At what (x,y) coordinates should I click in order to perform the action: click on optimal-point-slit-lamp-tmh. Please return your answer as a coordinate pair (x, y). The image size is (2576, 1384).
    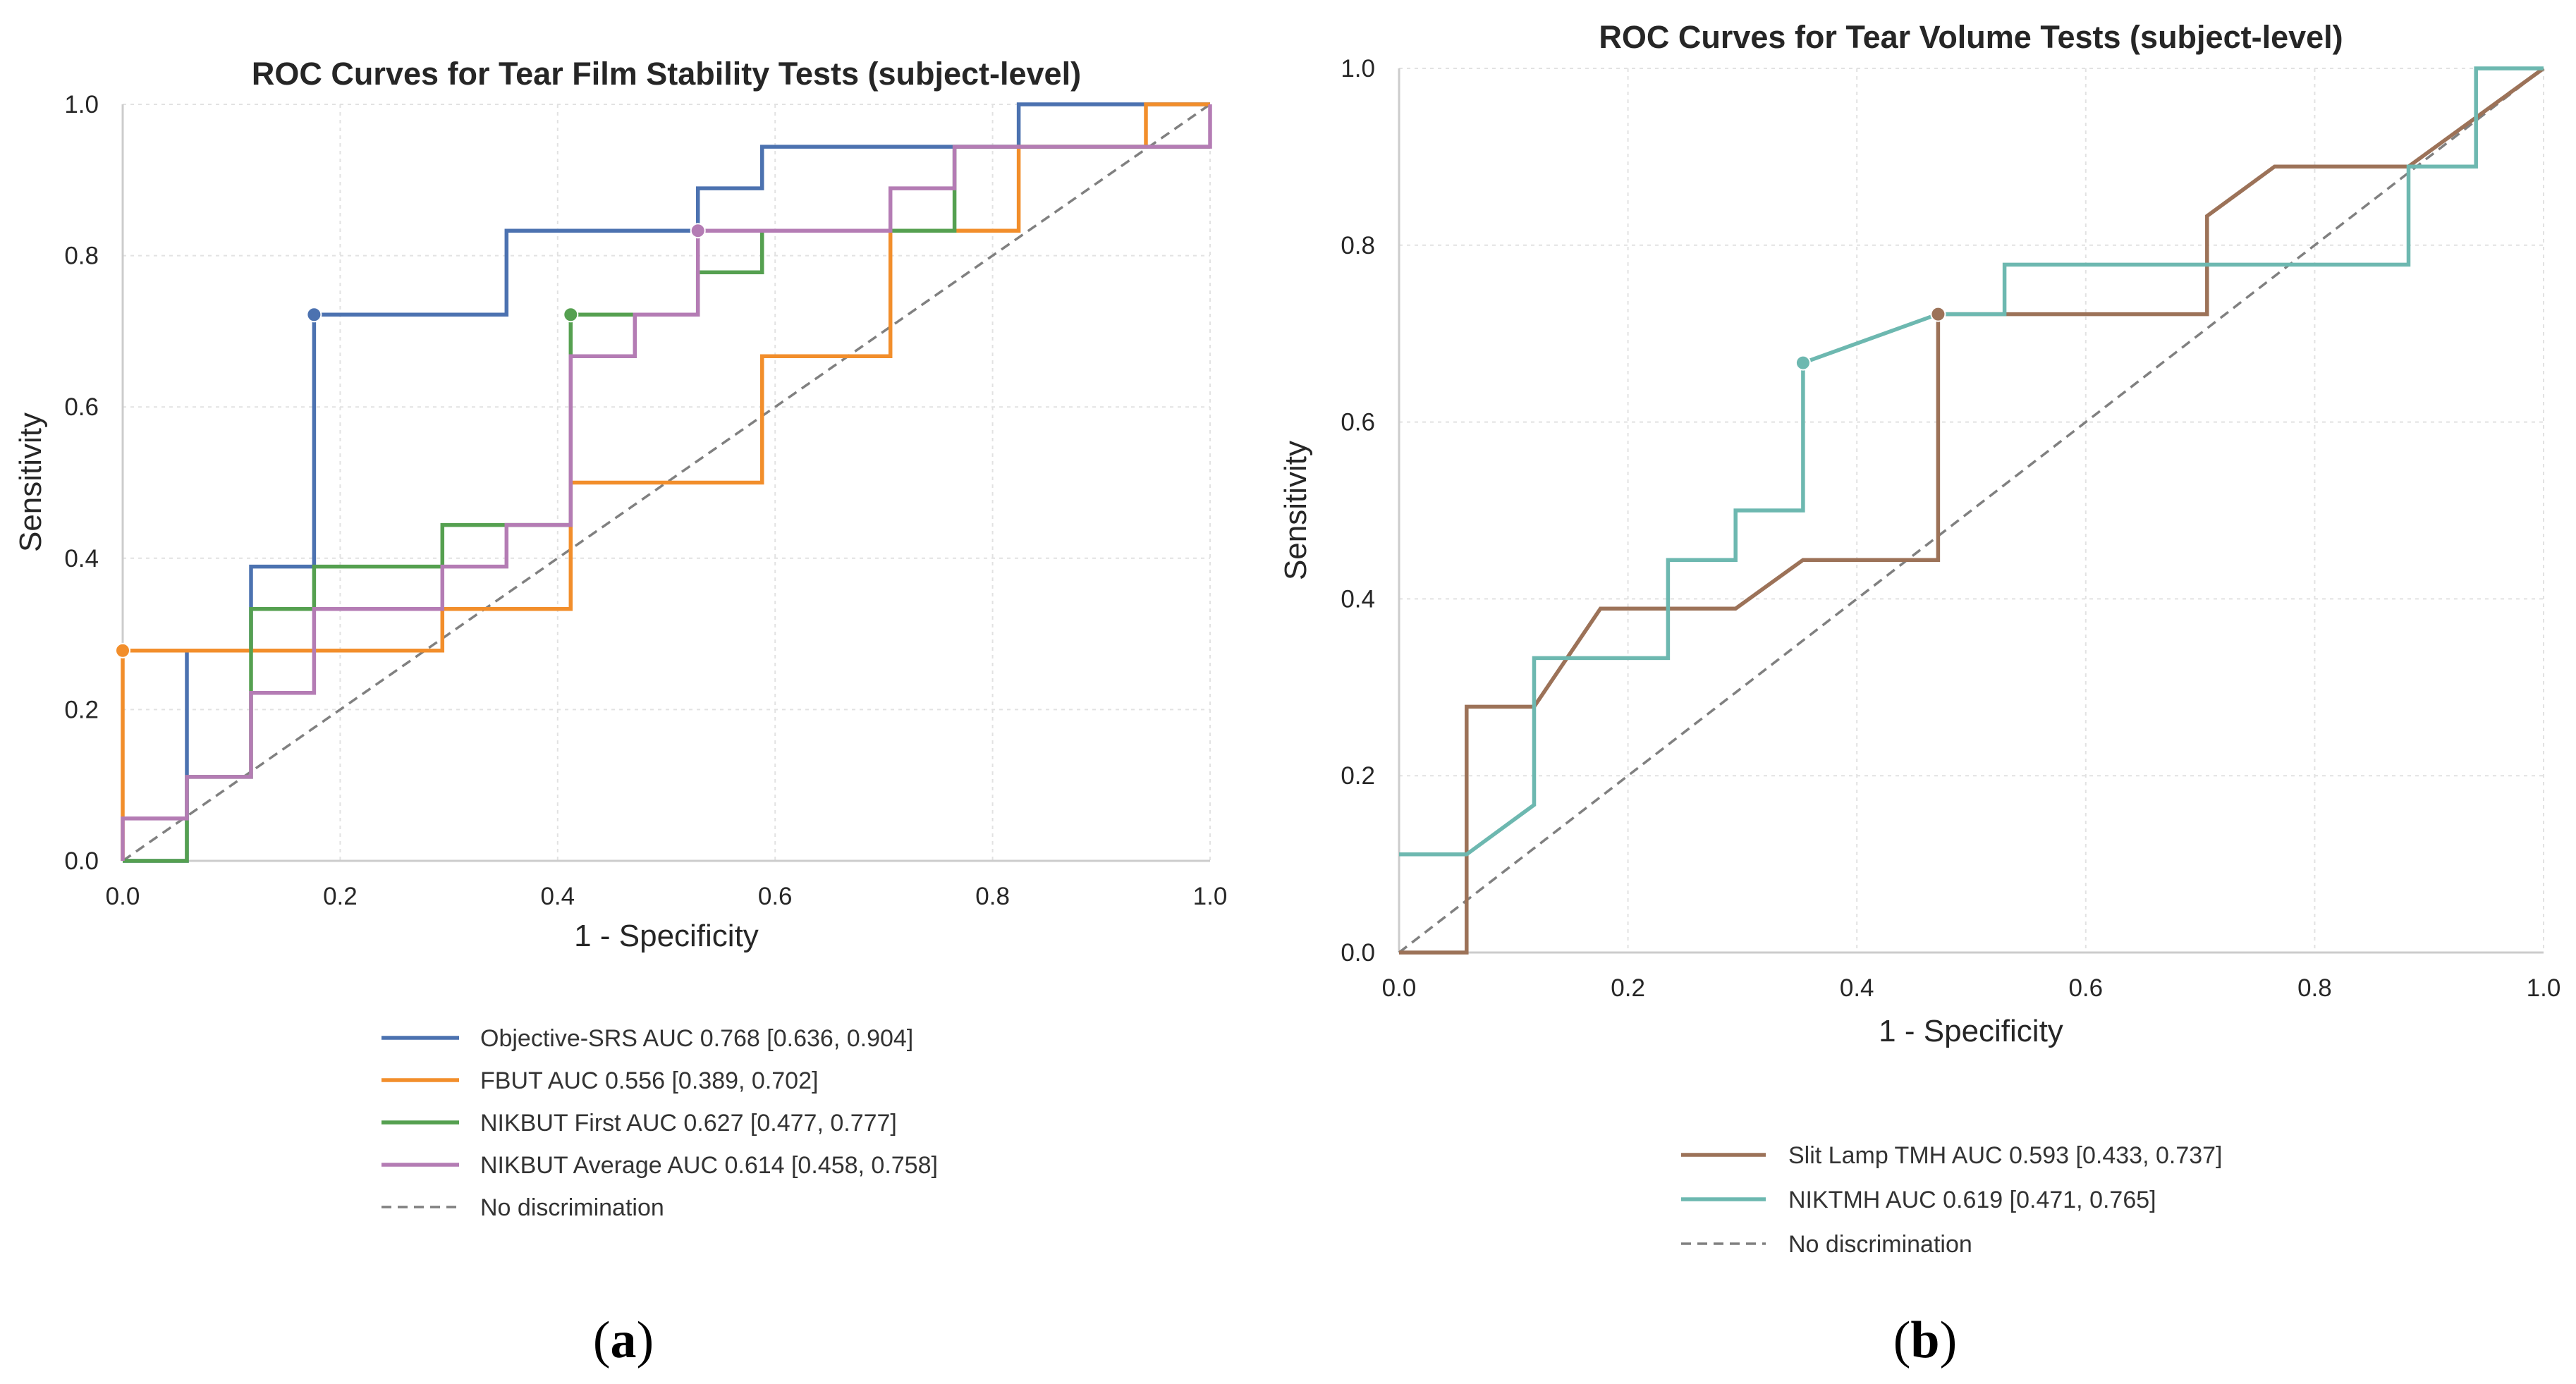
    Looking at the image, I should click on (1938, 314).